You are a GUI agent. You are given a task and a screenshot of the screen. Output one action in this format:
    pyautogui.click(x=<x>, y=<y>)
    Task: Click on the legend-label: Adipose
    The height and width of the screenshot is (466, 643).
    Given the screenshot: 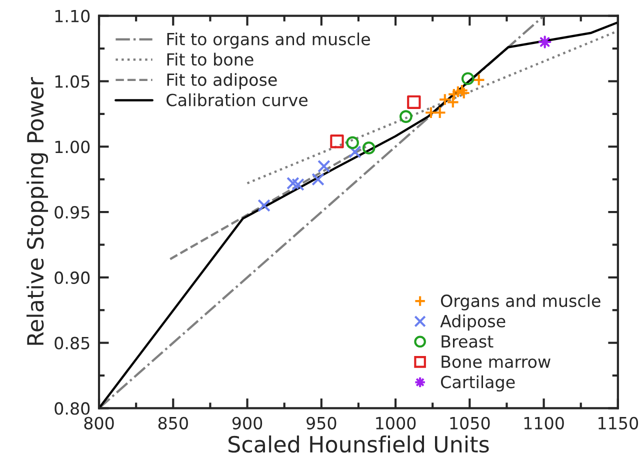 What is the action you would take?
    pyautogui.click(x=473, y=322)
    